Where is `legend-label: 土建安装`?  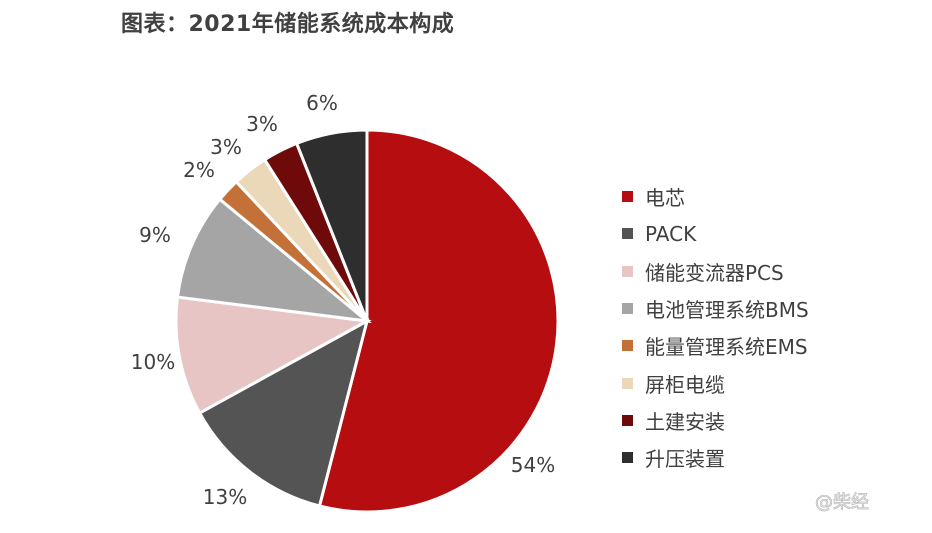
legend-label: 土建安装 is located at coordinates (685, 421).